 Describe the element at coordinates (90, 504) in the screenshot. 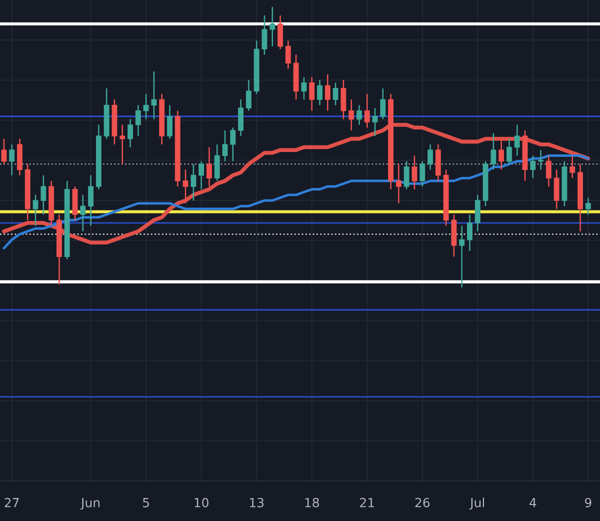

I see `x-tick-label: Jun` at that location.